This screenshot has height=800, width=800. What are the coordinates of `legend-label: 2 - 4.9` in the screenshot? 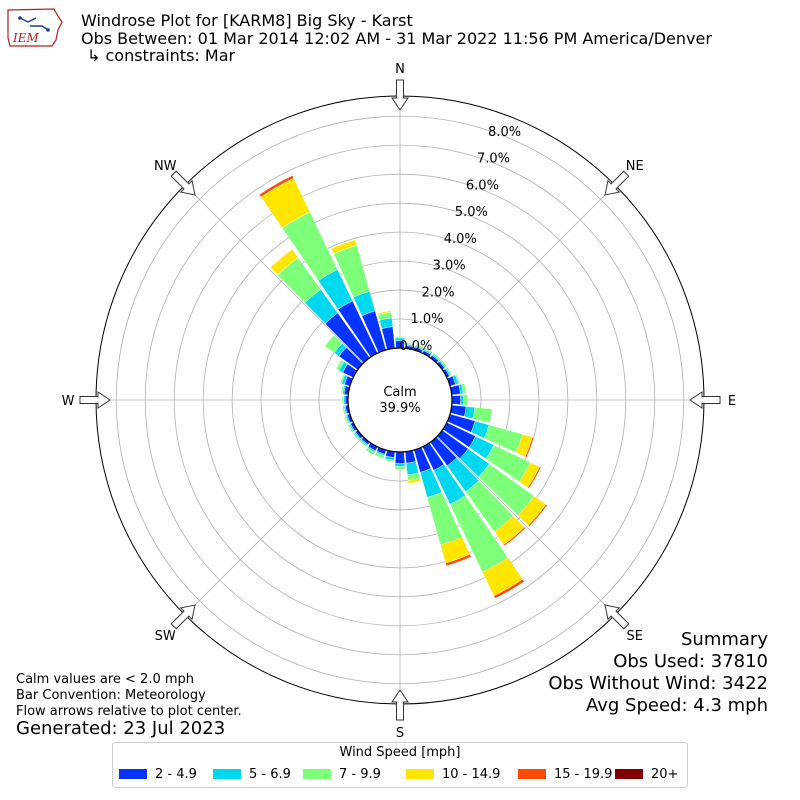 It's located at (176, 774).